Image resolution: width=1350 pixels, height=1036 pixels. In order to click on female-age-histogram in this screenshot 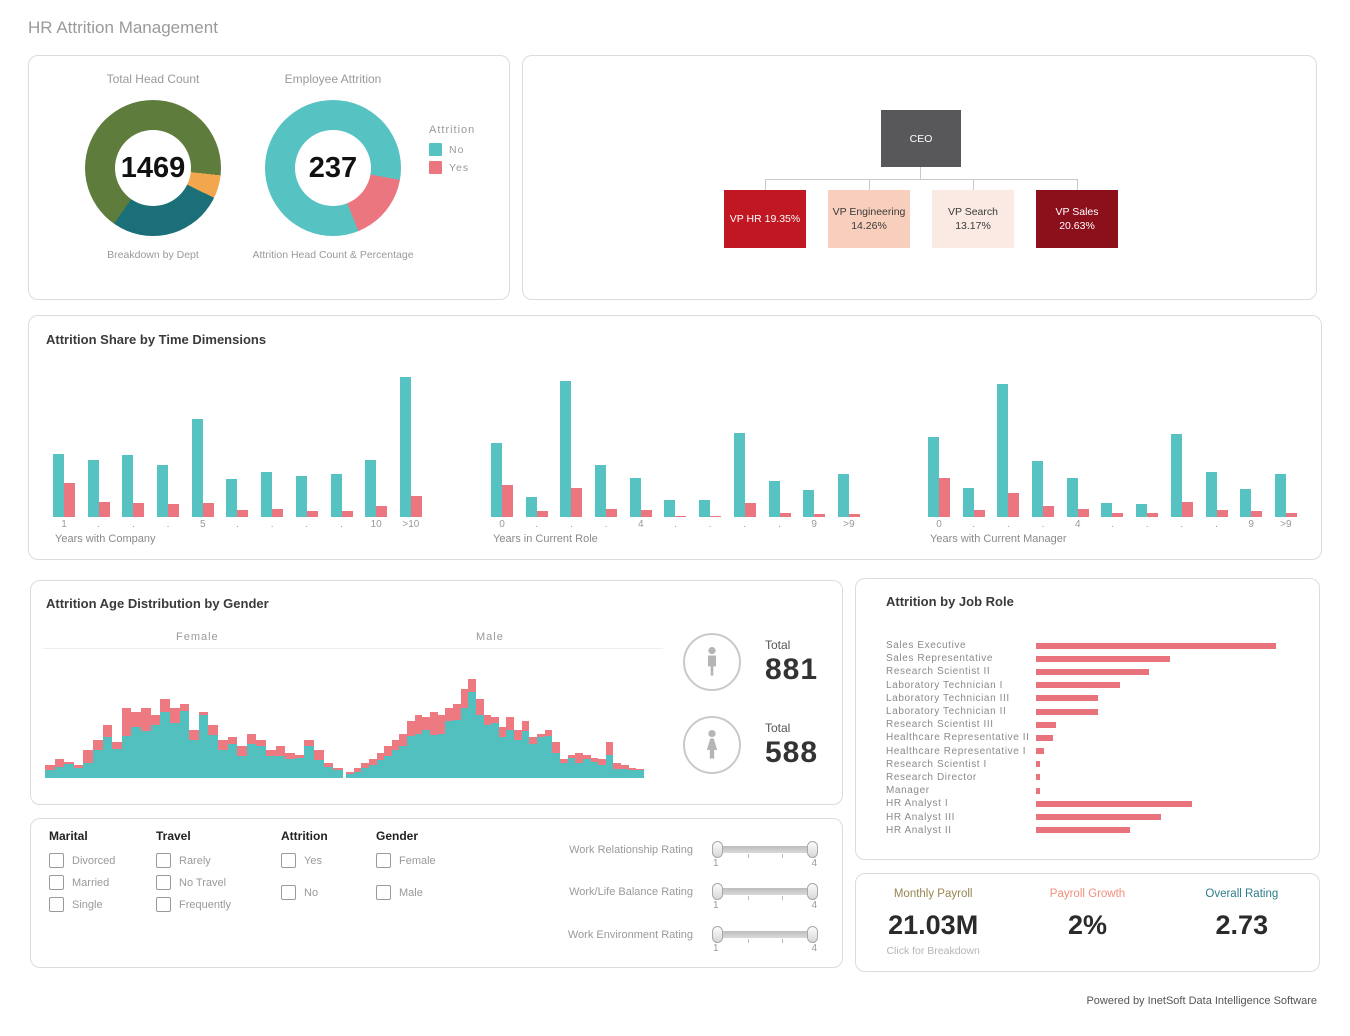, I will do `click(194, 714)`.